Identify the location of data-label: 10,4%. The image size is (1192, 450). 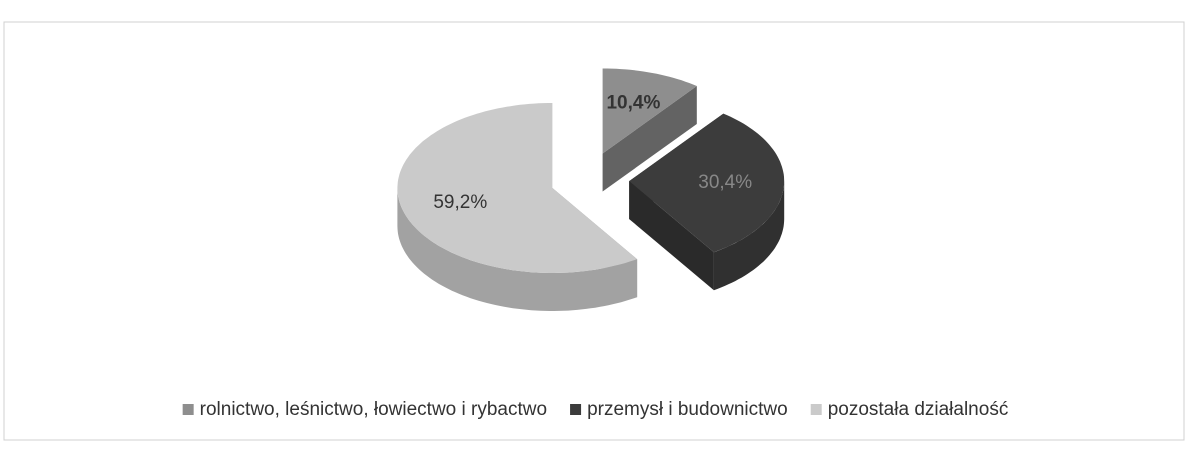
(633, 103).